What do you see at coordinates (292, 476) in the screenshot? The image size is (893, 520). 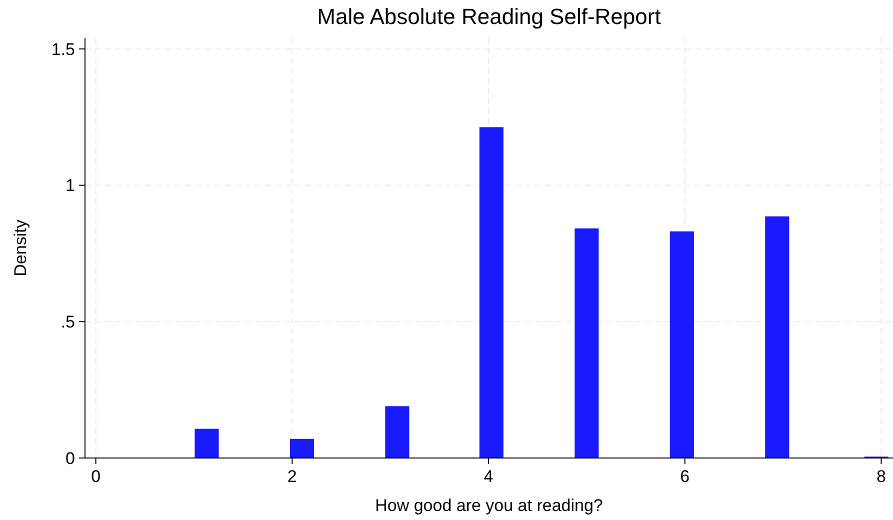 I see `x-tick-label: 2` at bounding box center [292, 476].